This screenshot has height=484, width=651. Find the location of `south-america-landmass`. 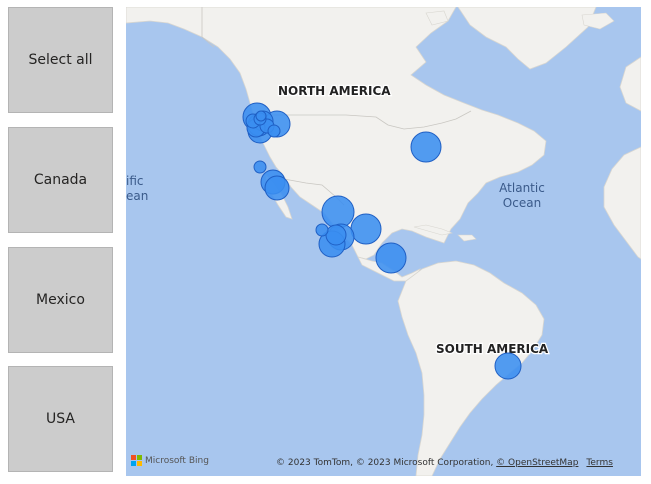

south-america-landmass is located at coordinates (471, 368).